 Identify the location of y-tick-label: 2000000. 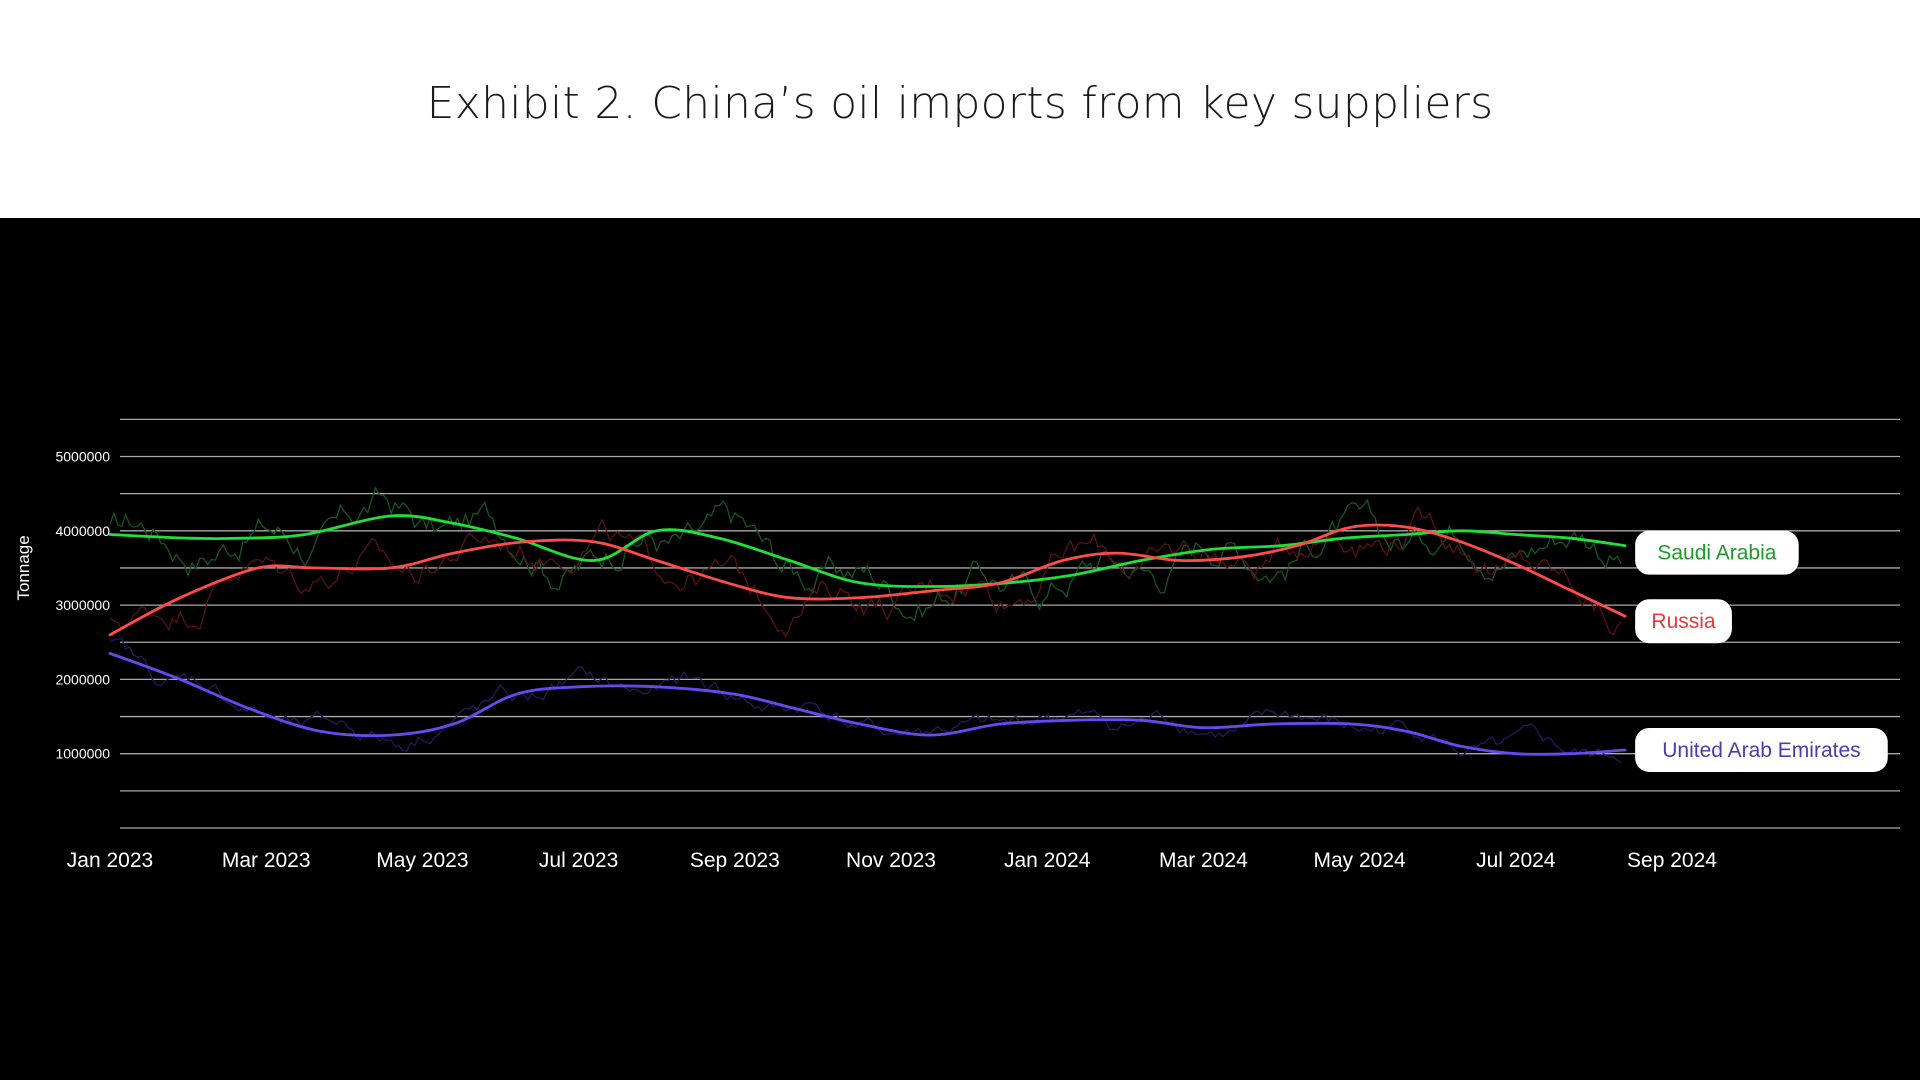
(82, 679).